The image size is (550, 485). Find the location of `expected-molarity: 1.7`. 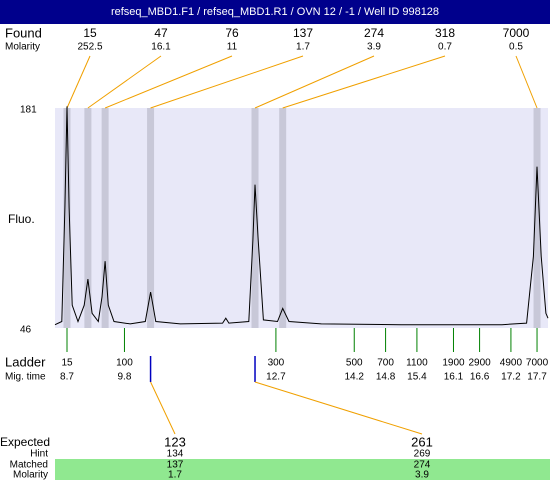

expected-molarity: 1.7 is located at coordinates (175, 475).